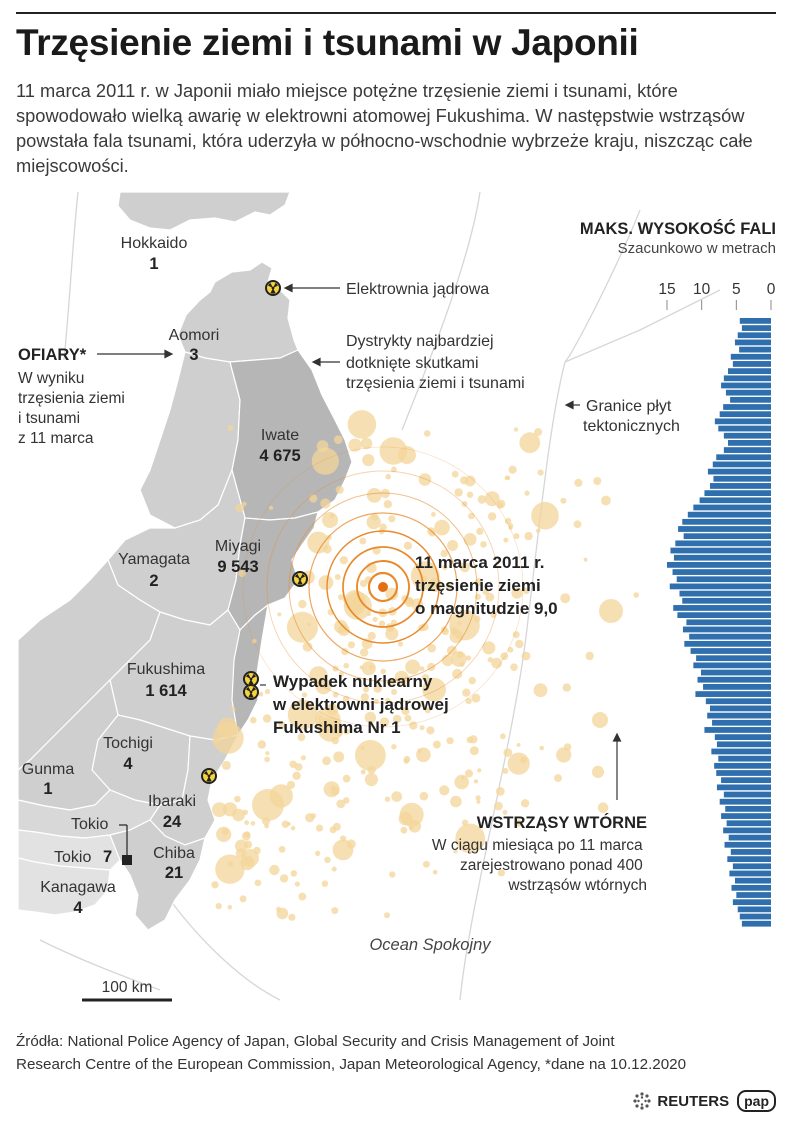  Describe the element at coordinates (562, 822) in the screenshot. I see `aftershocks-title: WSTRZĄSY WTÓRNE` at that location.